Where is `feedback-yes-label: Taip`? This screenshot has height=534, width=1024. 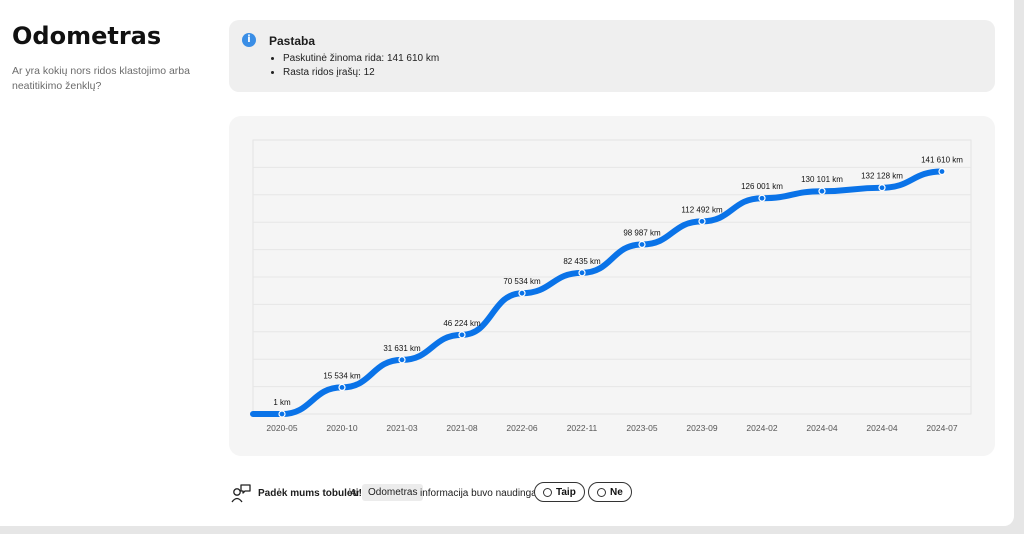 feedback-yes-label: Taip is located at coordinates (566, 492).